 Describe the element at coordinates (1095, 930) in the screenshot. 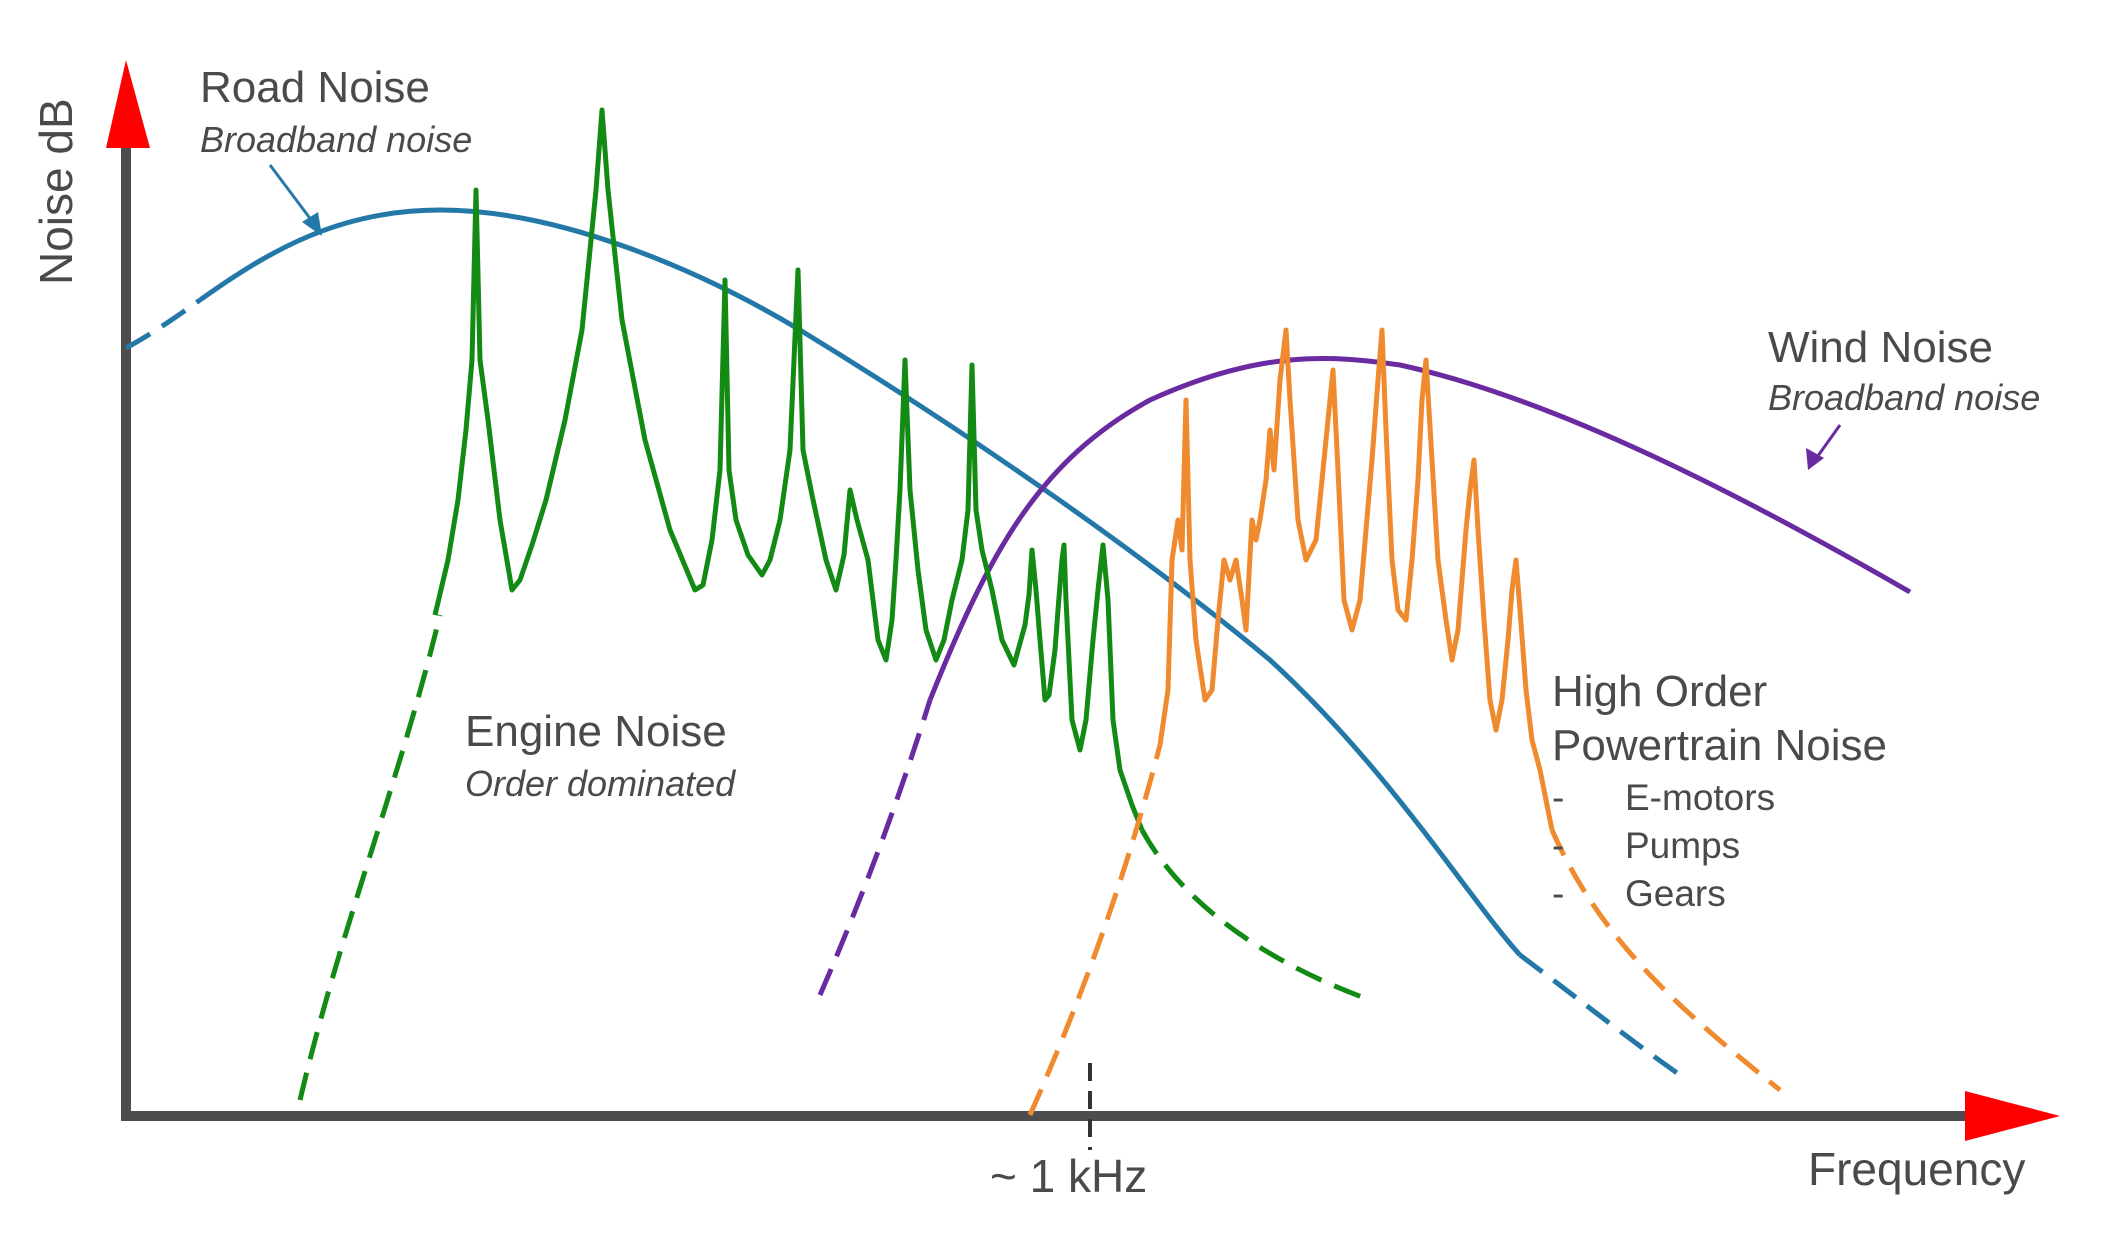

I see `powertrain-noise-rise-dashed` at that location.